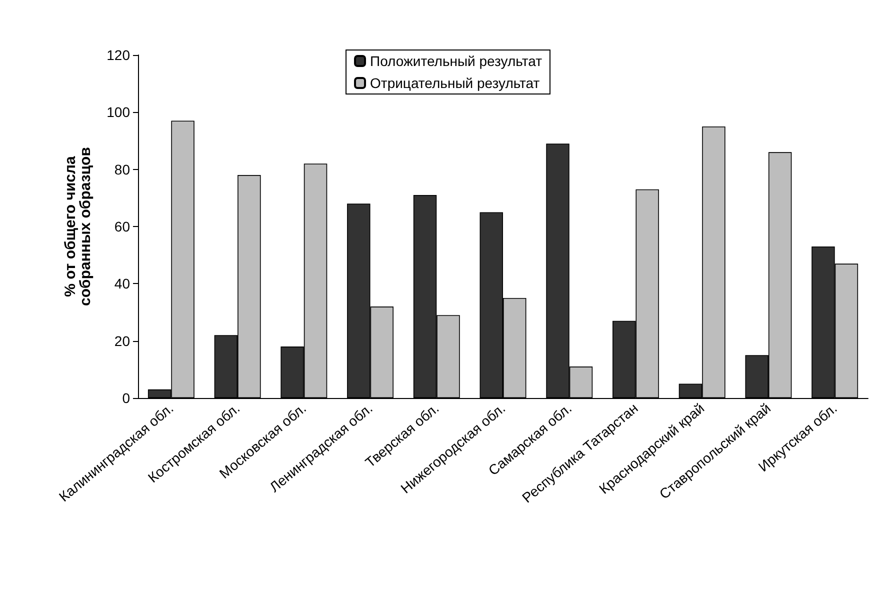 Image resolution: width=896 pixels, height=607 pixels. Describe the element at coordinates (118, 112) in the screenshot. I see `y-tick-label: 100` at that location.